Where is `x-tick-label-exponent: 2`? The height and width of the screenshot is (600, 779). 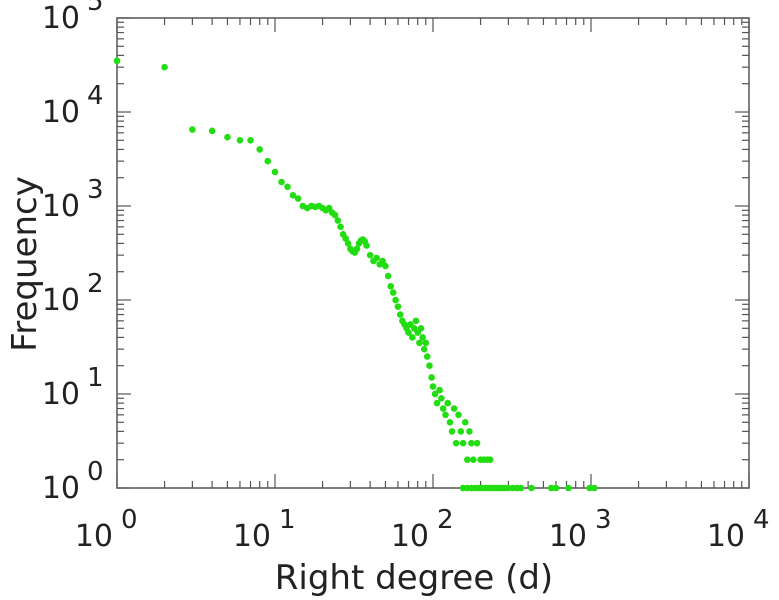
x-tick-label-exponent: 2 is located at coordinates (445, 520).